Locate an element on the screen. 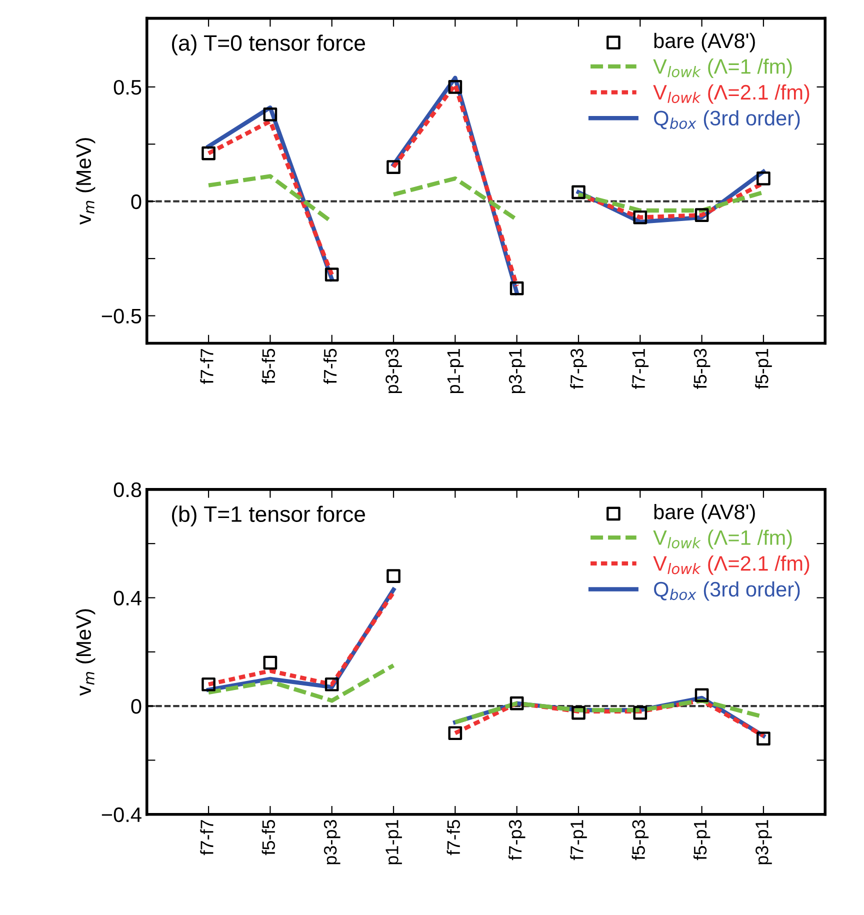 The width and height of the screenshot is (864, 915). y-tick-label: 0.8 is located at coordinates (128, 490).